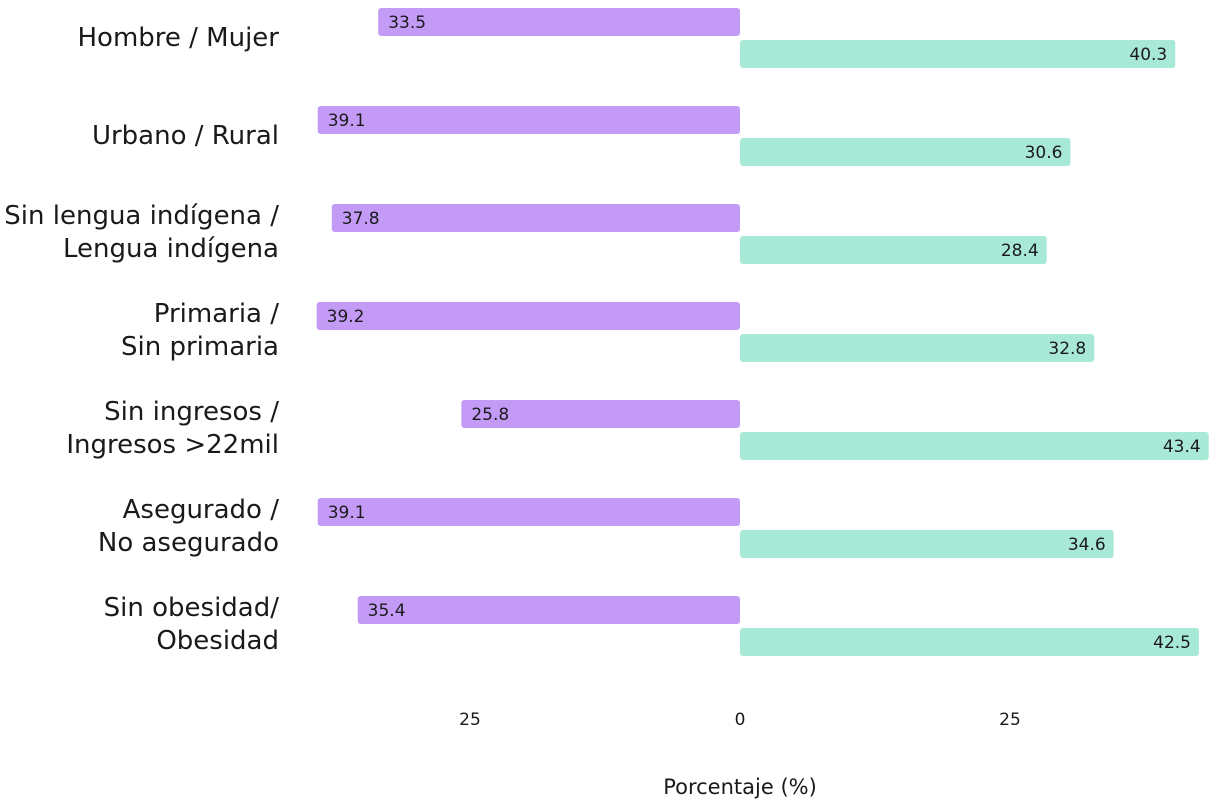  Describe the element at coordinates (1172, 643) in the screenshot. I see `data-label: 42.5` at that location.